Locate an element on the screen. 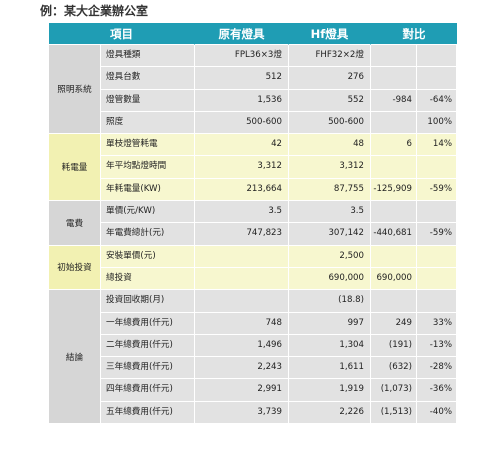 This screenshot has height=462, width=500. diff-percent: 33% is located at coordinates (437, 323).